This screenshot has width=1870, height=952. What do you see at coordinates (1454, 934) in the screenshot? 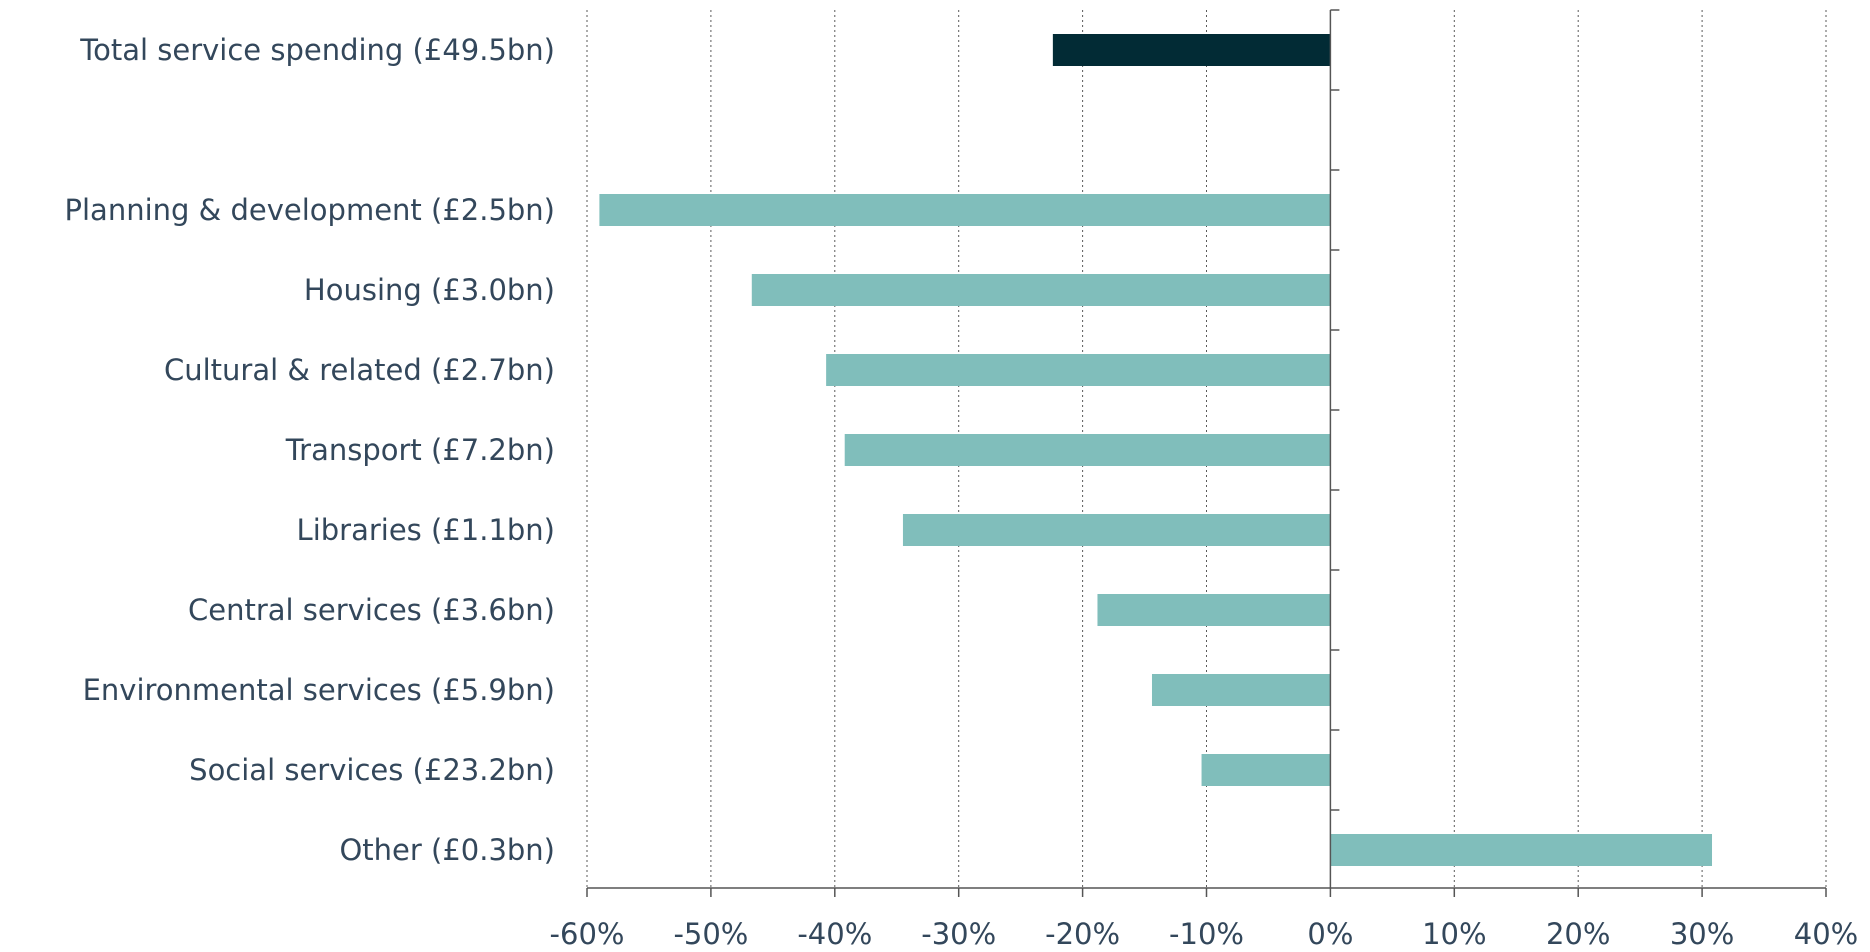
I see `x-tick-label: 10%` at bounding box center [1454, 934].